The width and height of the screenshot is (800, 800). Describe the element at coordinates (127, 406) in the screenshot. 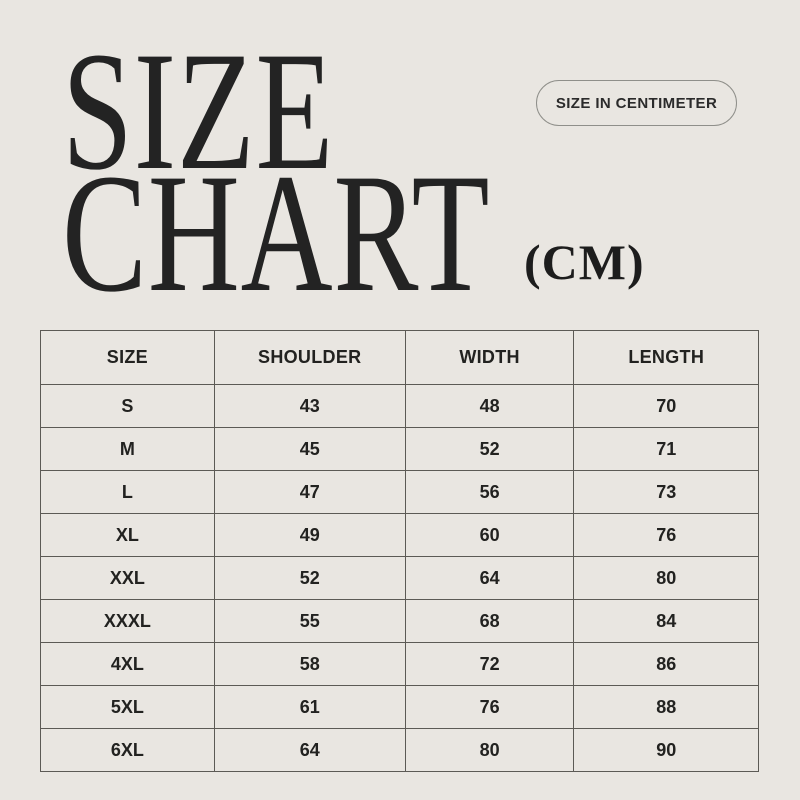

I see `cell-size: S` at that location.